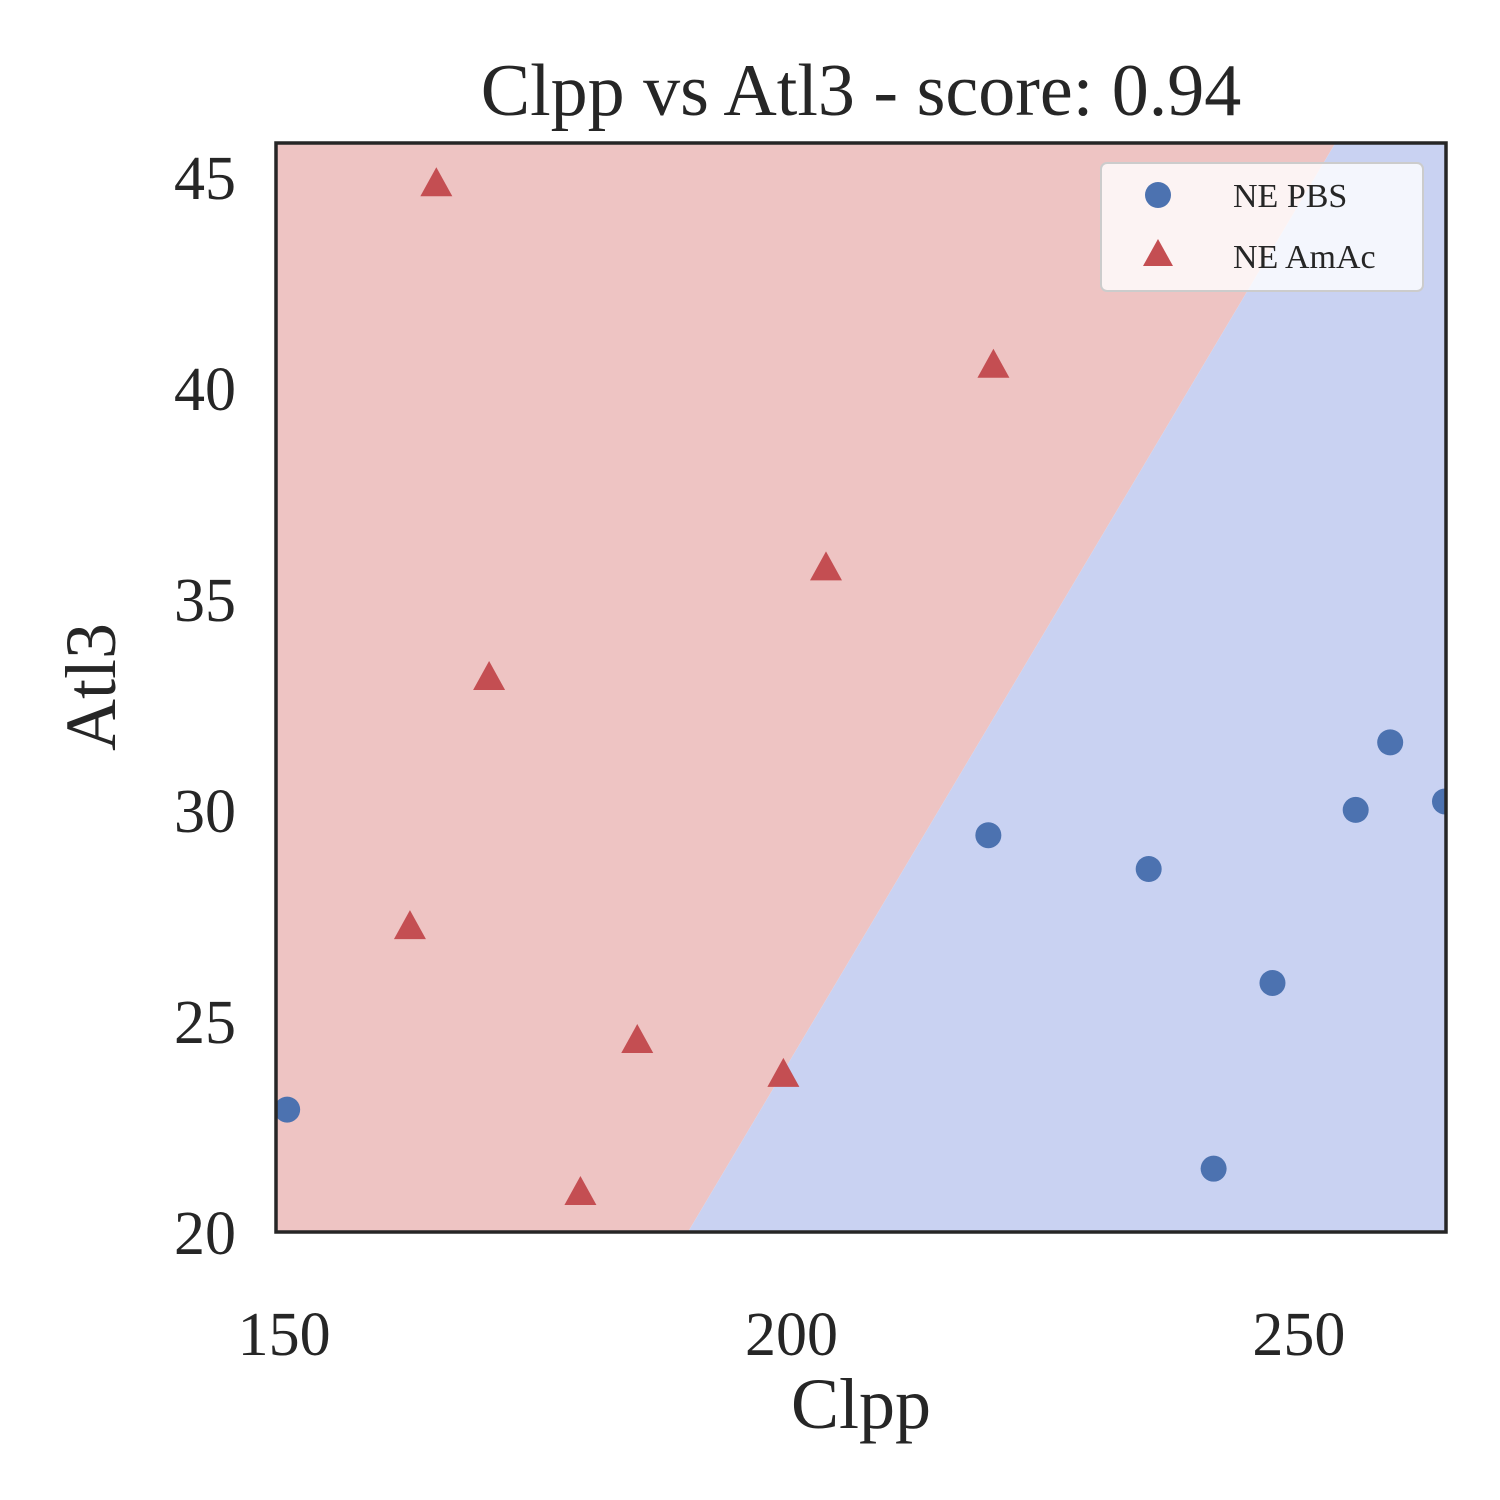  Describe the element at coordinates (205, 812) in the screenshot. I see `y-tick-label: 30` at that location.